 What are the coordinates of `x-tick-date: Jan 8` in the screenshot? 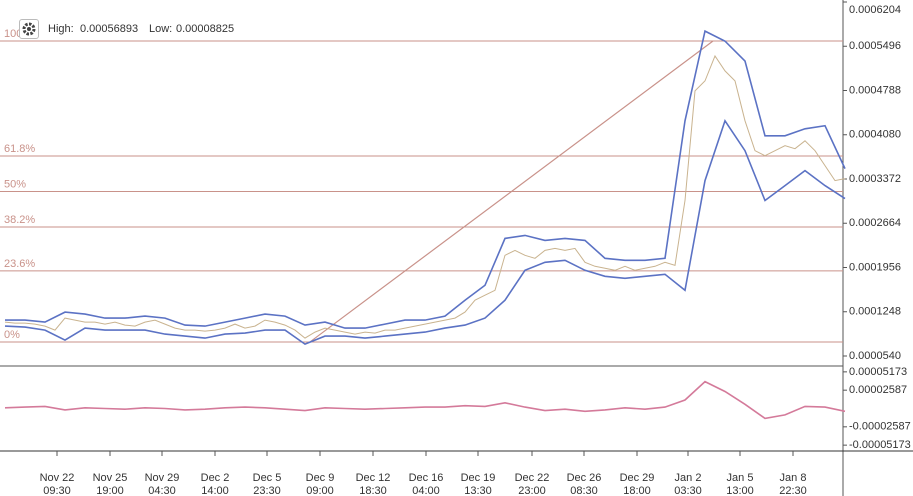 It's located at (793, 478).